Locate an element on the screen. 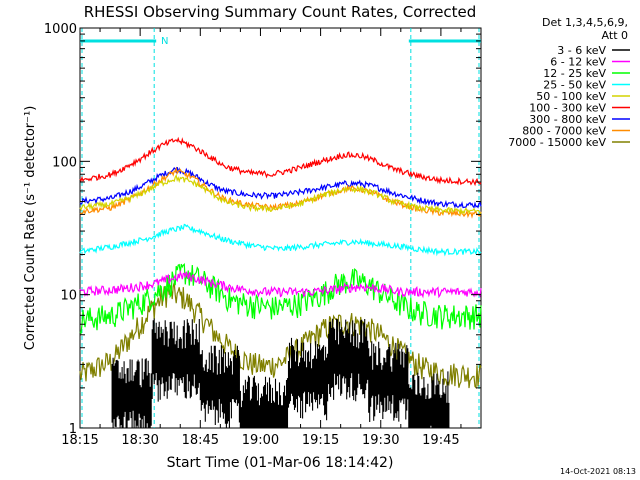 The image size is (640, 480). timestamp: 14-Oct-2021 08:13 is located at coordinates (598, 471).